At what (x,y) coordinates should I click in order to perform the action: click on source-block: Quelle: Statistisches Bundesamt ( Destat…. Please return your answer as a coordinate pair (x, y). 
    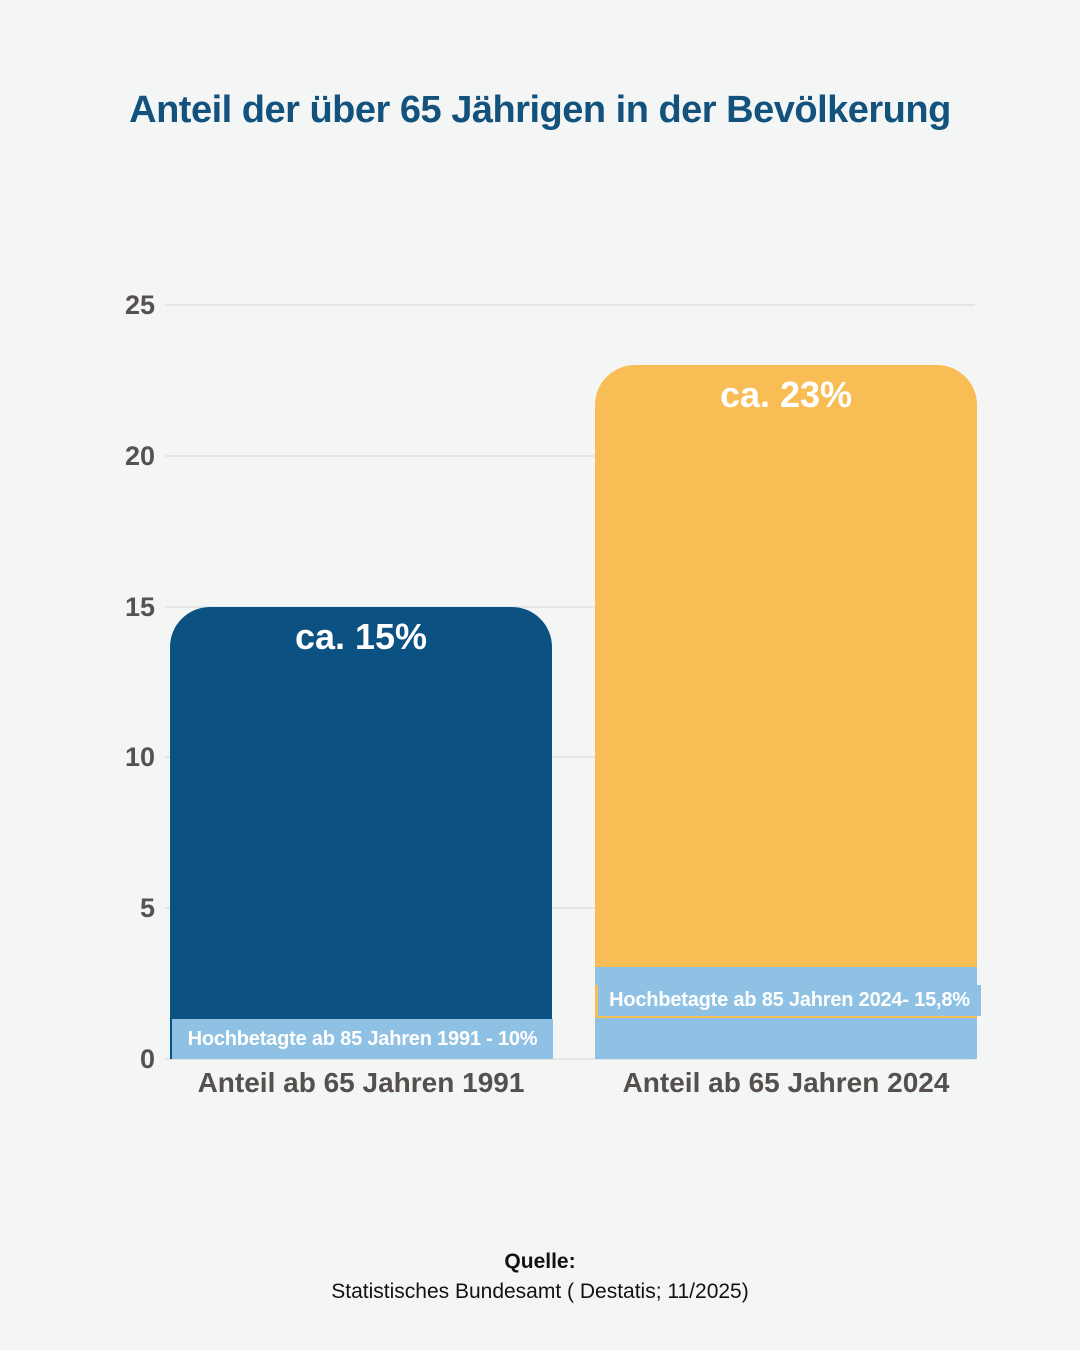
    Looking at the image, I should click on (540, 1278).